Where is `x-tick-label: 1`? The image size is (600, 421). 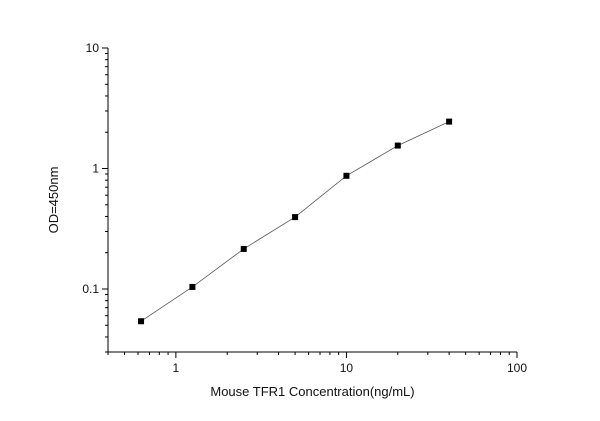
x-tick-label: 1 is located at coordinates (176, 368).